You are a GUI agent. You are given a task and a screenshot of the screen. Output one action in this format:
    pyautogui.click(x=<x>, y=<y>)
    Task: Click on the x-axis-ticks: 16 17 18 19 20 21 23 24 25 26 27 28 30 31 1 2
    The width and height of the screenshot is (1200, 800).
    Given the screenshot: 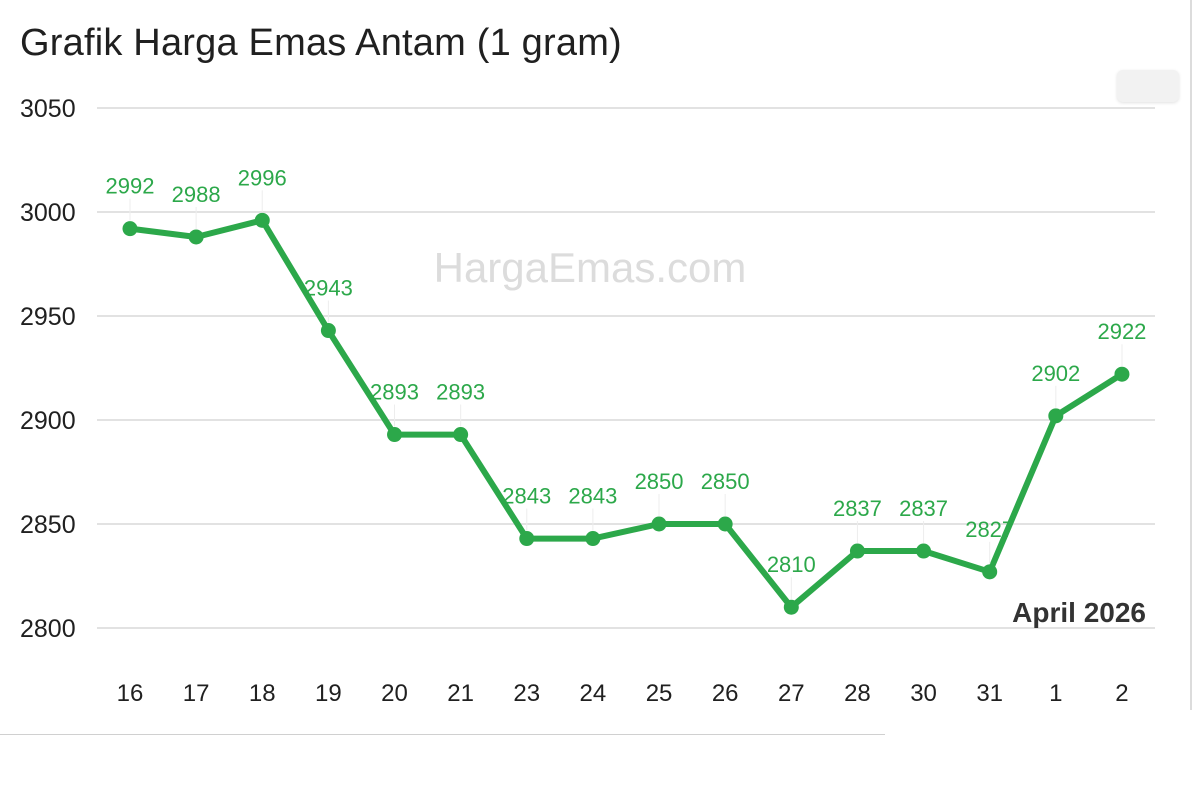 What is the action you would take?
    pyautogui.click(x=623, y=693)
    